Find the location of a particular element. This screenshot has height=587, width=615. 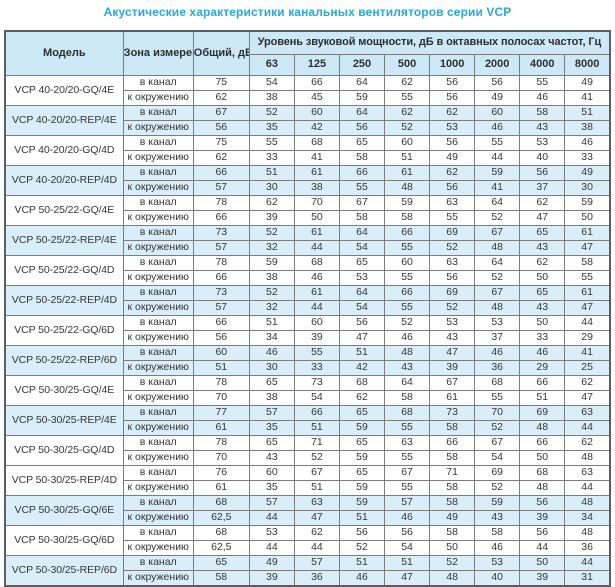

level-cell: 29 is located at coordinates (542, 367).